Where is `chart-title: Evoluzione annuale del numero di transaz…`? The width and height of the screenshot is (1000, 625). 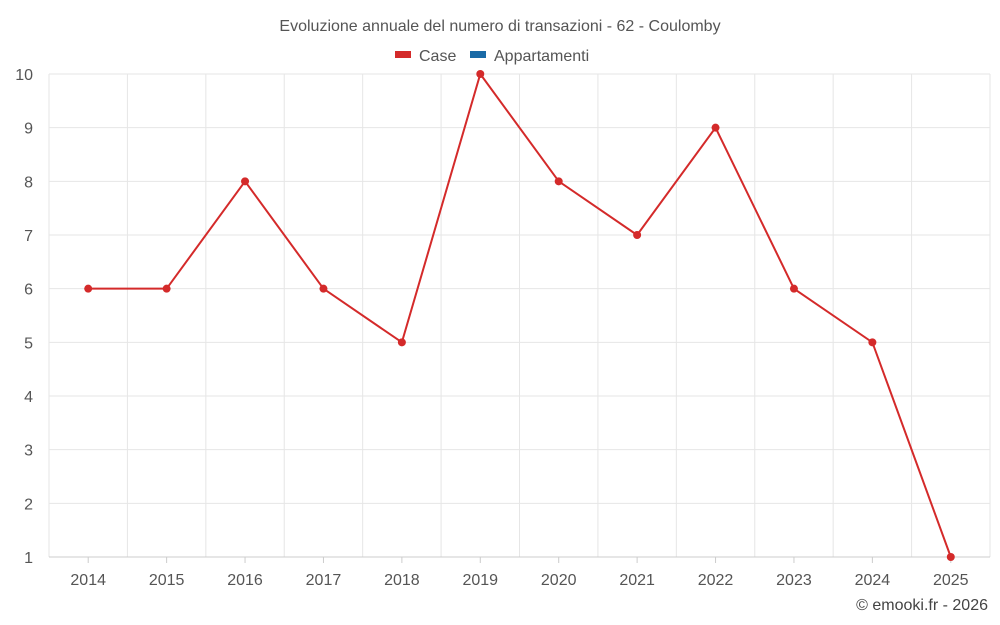 chart-title: Evoluzione annuale del numero di transaz… is located at coordinates (499, 26).